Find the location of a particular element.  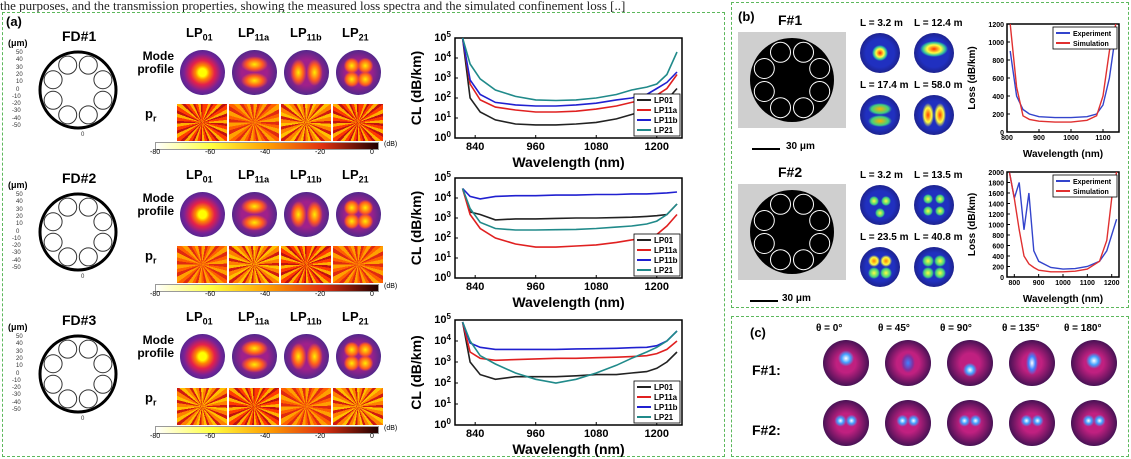

y-tick-label: 200 is located at coordinates (998, 115).